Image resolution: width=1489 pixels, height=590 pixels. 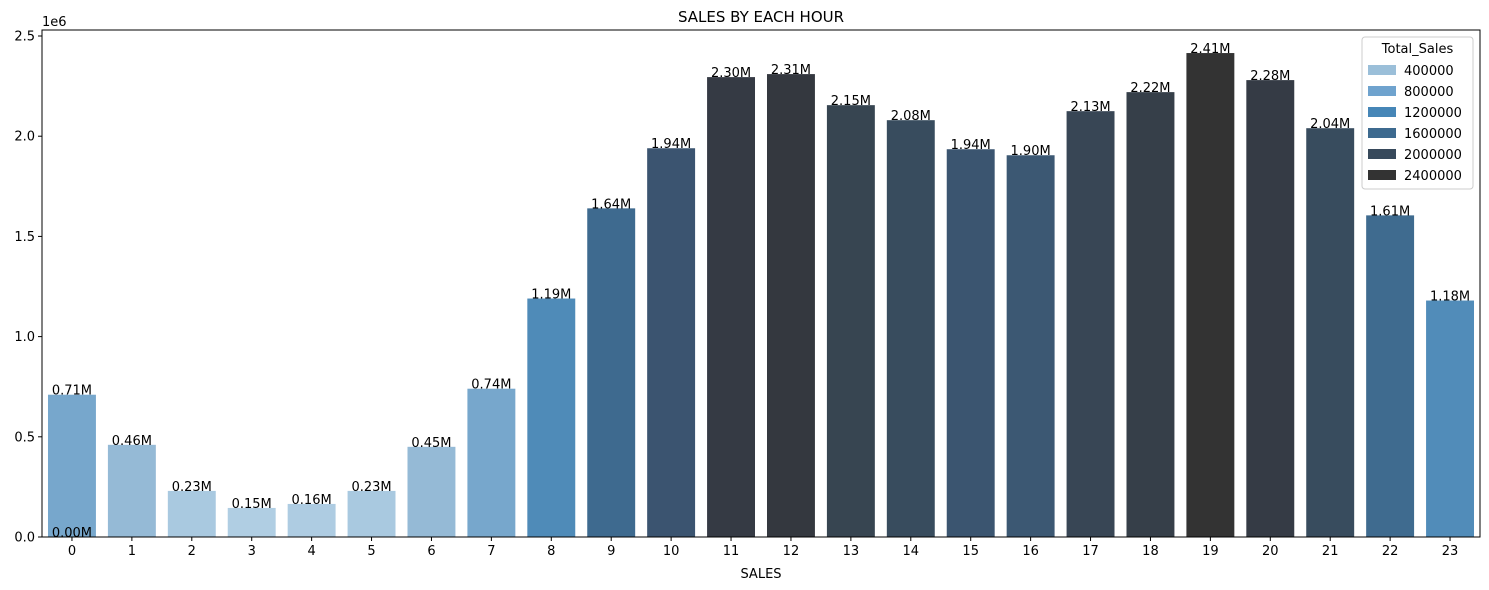 What do you see at coordinates (763, 548) in the screenshot?
I see `x-axis: 0 1 2 3 4 5 6 7 8 9 10 11 12 13 14 15 16 17 18 19 20 21 22 23` at bounding box center [763, 548].